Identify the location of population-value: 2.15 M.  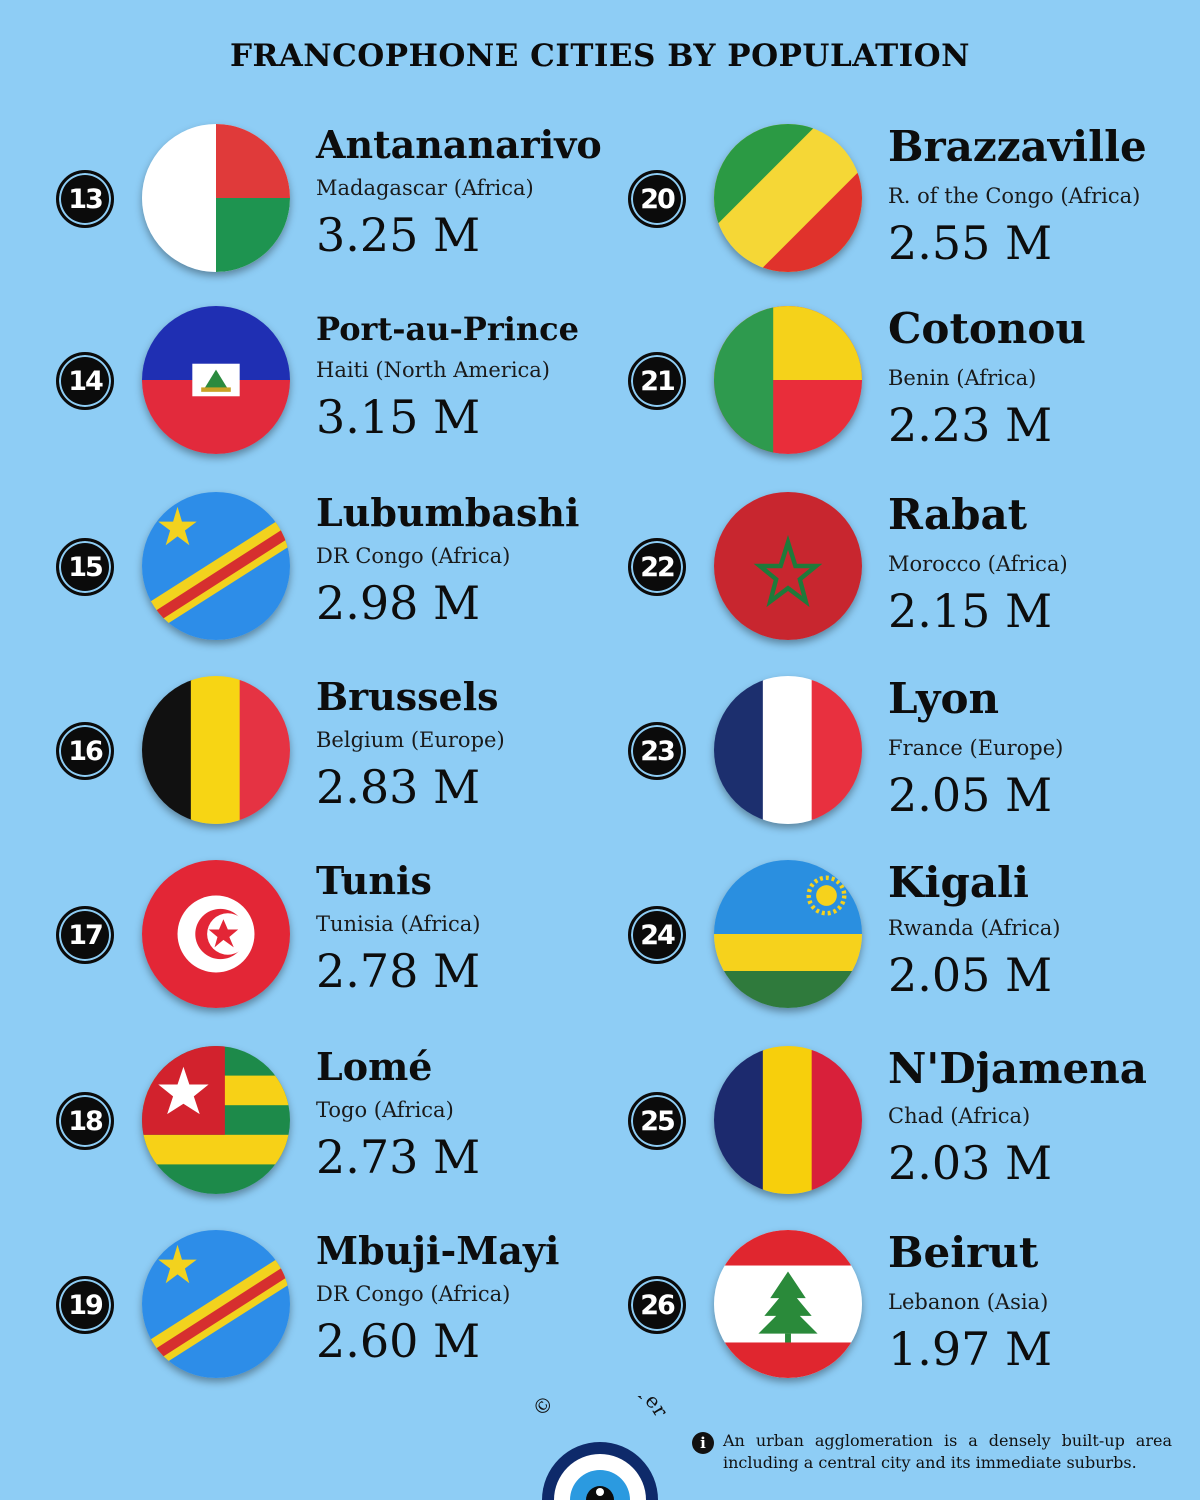
(970, 611).